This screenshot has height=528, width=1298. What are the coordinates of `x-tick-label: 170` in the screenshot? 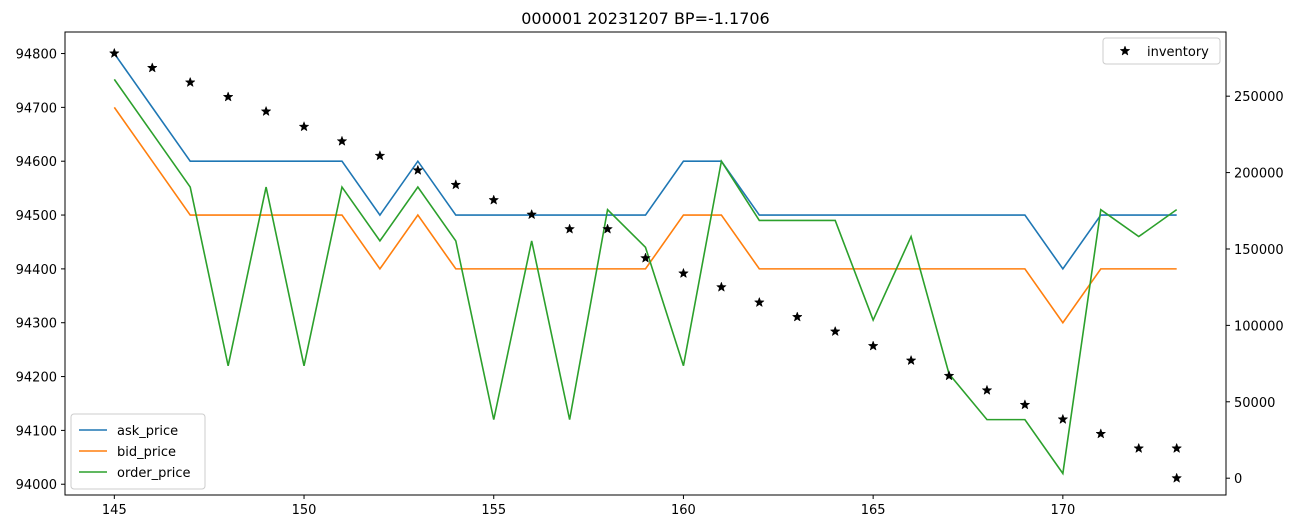 It's located at (1062, 510).